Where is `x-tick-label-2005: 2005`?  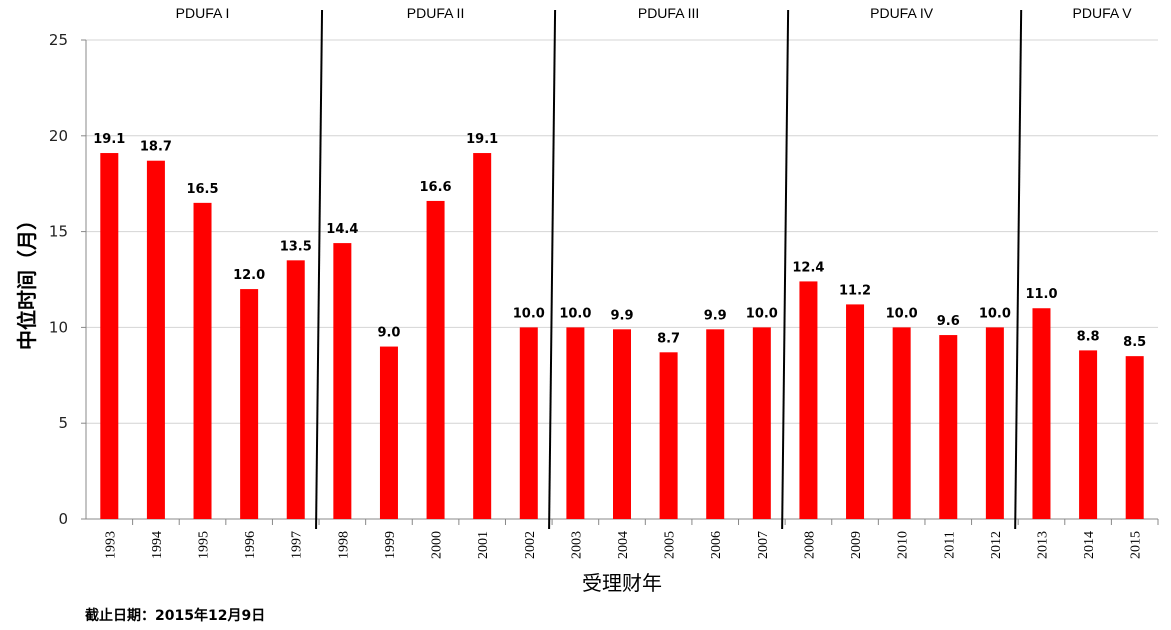 x-tick-label-2005: 2005 is located at coordinates (670, 545).